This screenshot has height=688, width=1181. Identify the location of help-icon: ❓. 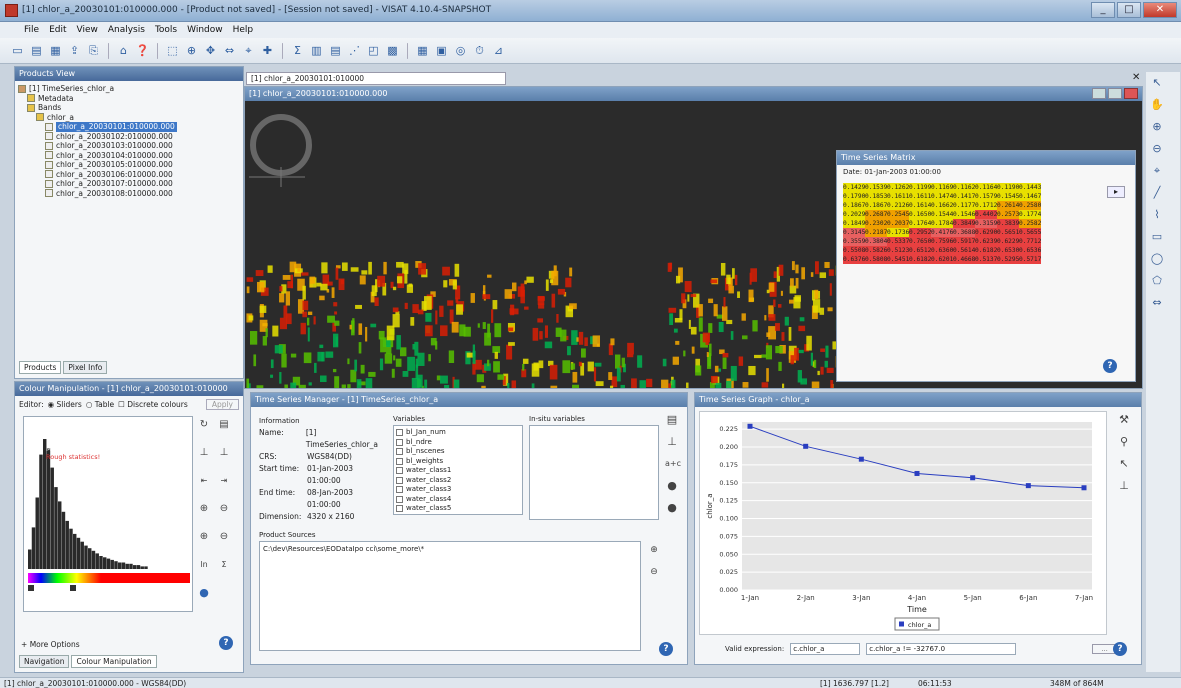
(142, 50).